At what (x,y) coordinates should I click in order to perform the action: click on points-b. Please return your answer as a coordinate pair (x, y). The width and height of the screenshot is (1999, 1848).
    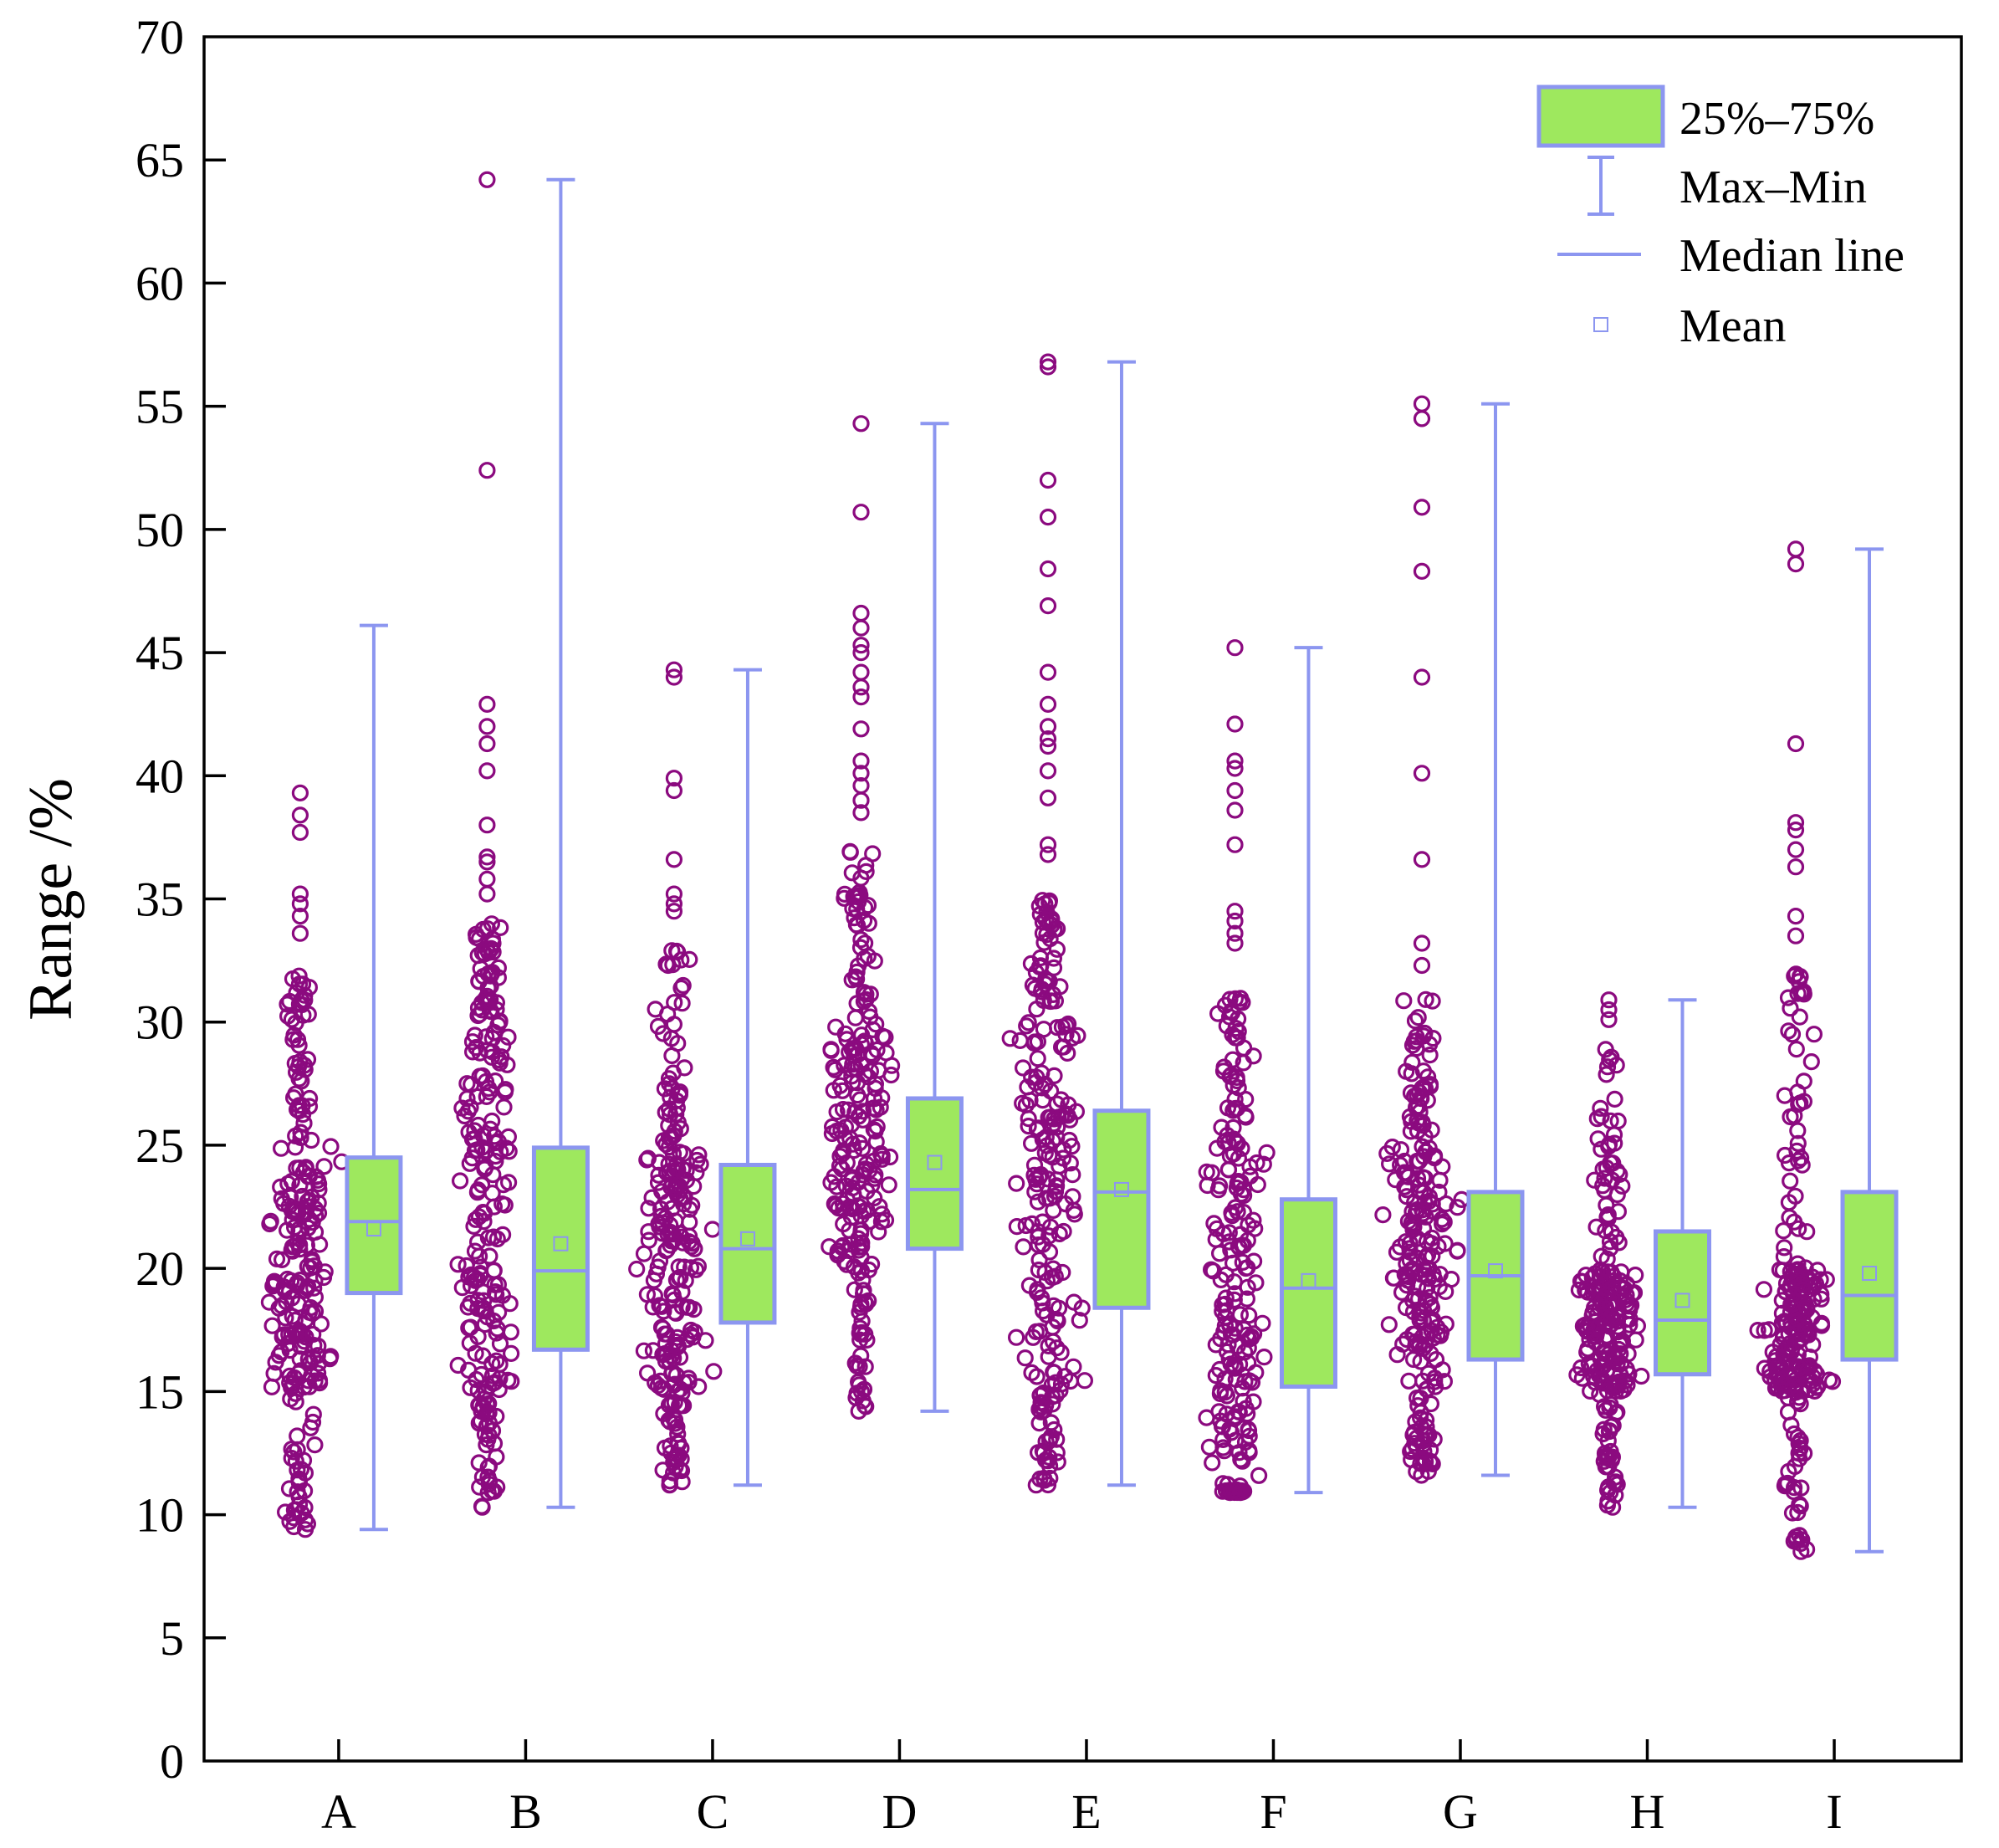
    Looking at the image, I should click on (484, 844).